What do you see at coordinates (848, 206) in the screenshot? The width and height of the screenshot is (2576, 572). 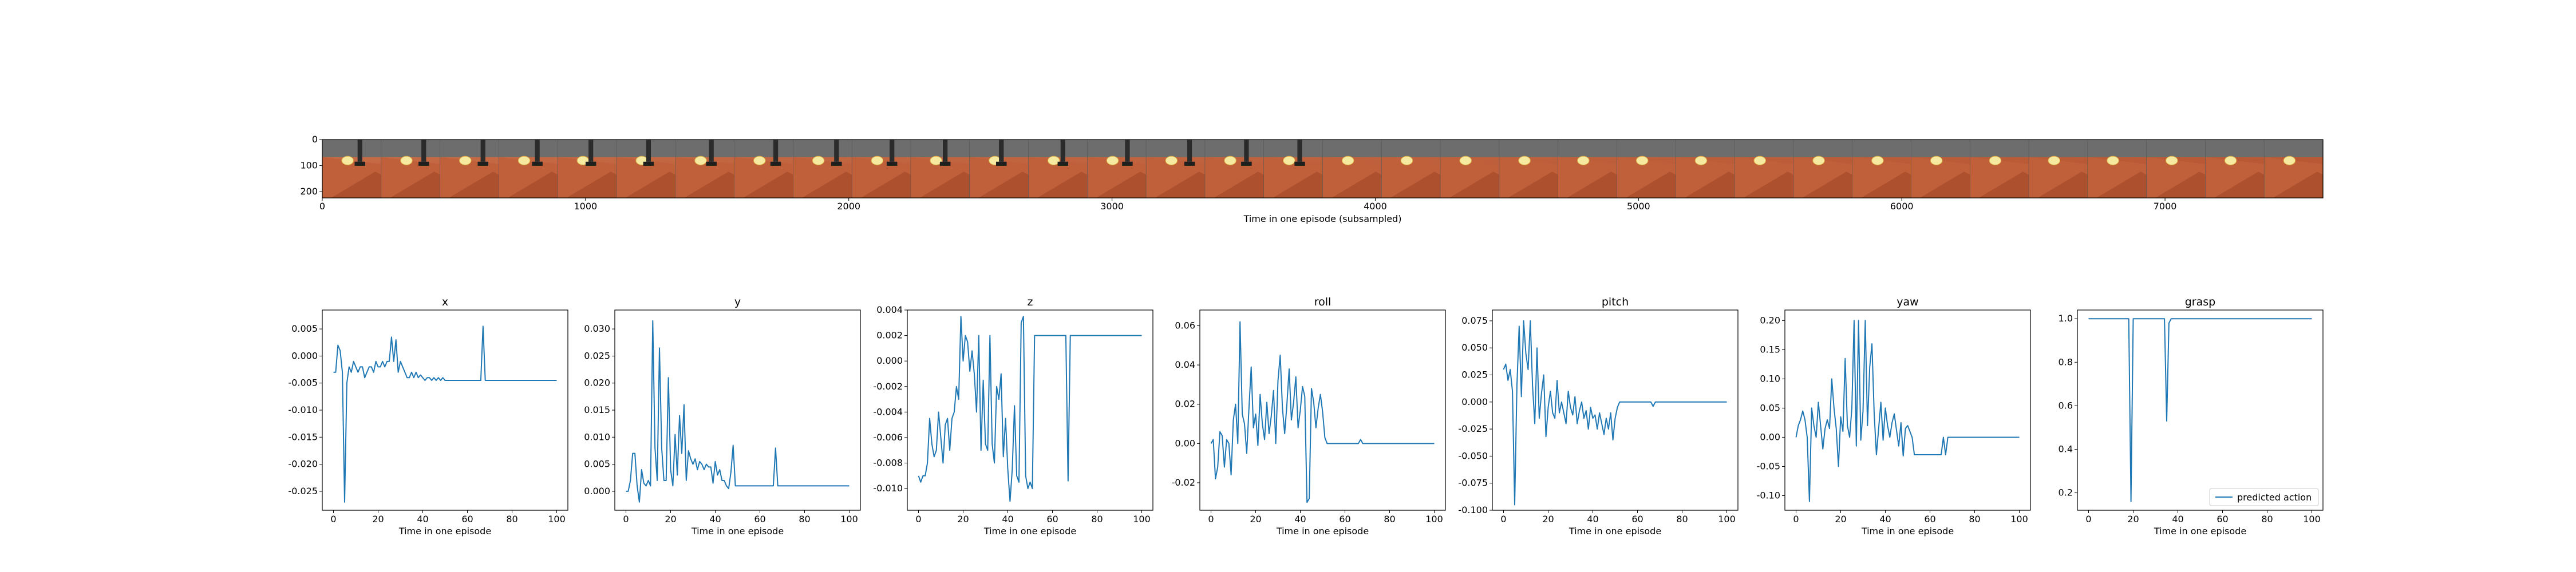 I see `x-tick-label: 2000` at bounding box center [848, 206].